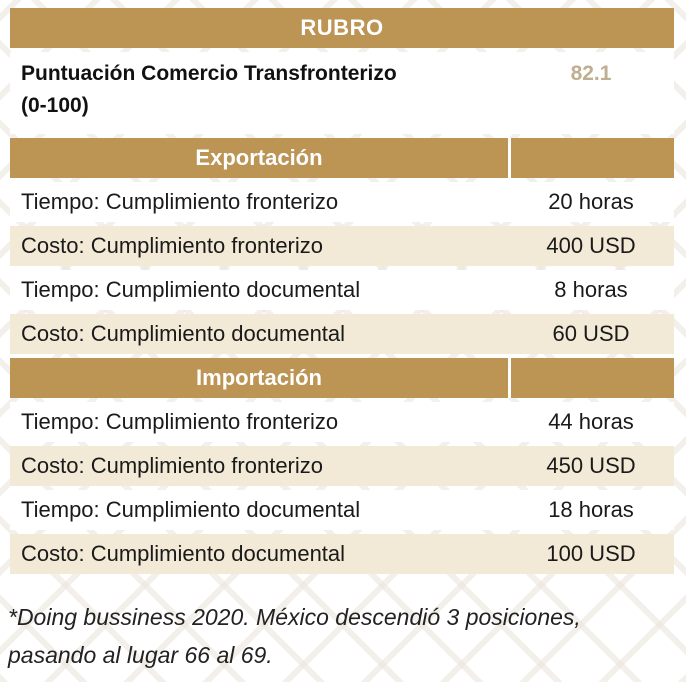 This screenshot has height=682, width=686. I want to click on score-value: 82.1, so click(591, 73).